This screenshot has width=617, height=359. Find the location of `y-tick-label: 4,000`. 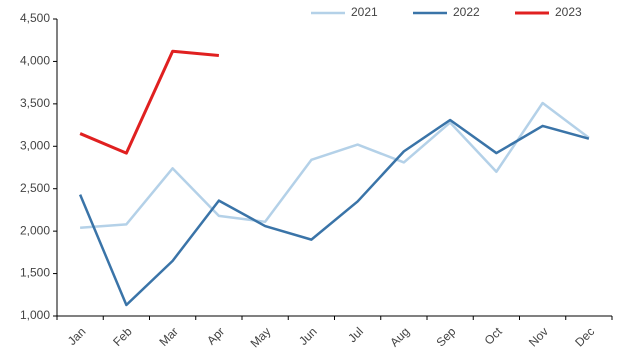

y-tick-label: 4,000 is located at coordinates (35, 61).